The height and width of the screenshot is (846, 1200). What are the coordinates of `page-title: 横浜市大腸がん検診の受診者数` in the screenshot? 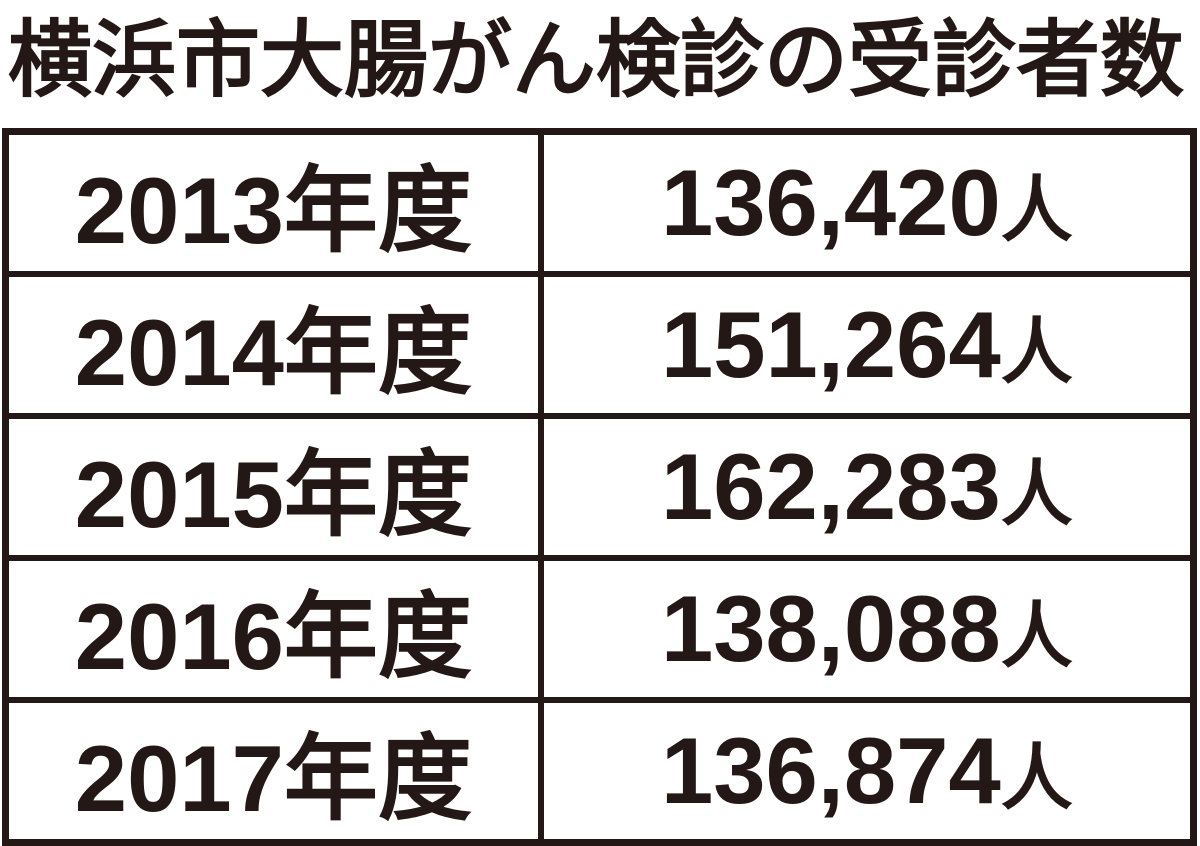 It's located at (596, 60).